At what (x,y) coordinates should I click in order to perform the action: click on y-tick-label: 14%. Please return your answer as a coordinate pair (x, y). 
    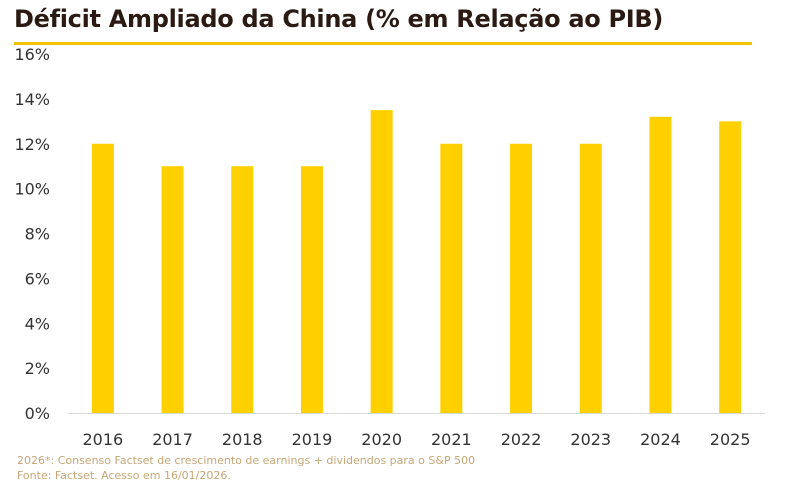
    Looking at the image, I should click on (32, 99).